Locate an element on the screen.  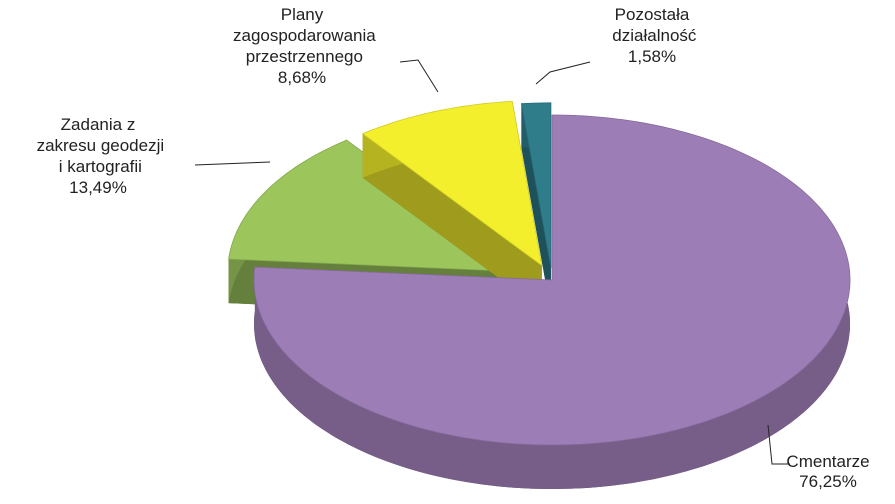
value-label: 76,25% is located at coordinates (828, 481).